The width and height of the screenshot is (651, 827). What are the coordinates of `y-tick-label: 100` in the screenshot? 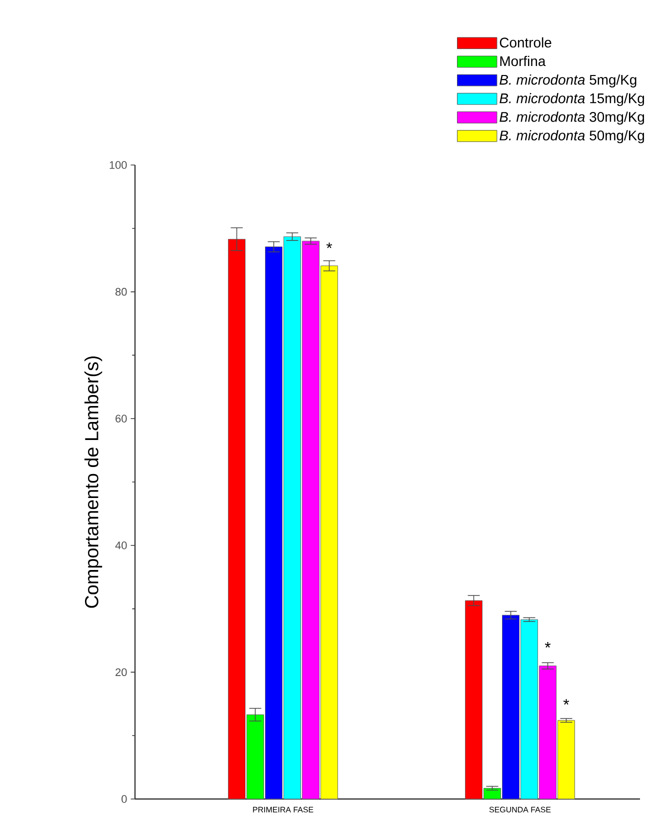 It's located at (118, 165).